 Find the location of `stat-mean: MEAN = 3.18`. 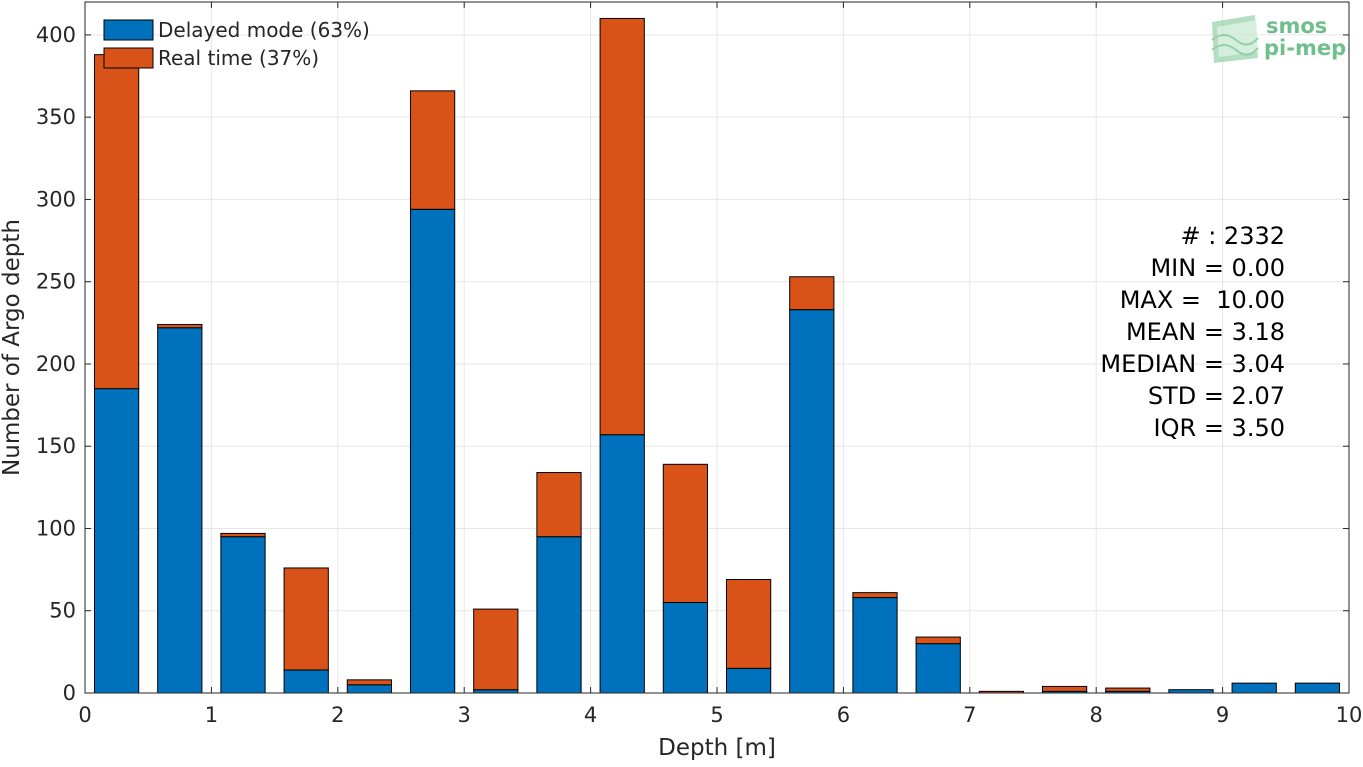

stat-mean: MEAN = 3.18 is located at coordinates (1205, 332).